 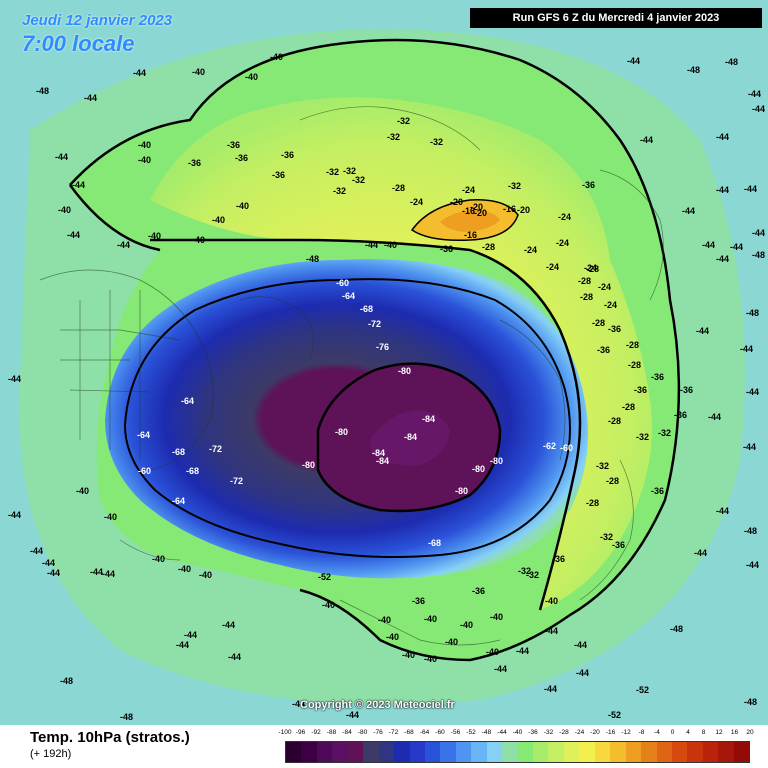 I want to click on legend-label: 0, so click(x=672, y=732).